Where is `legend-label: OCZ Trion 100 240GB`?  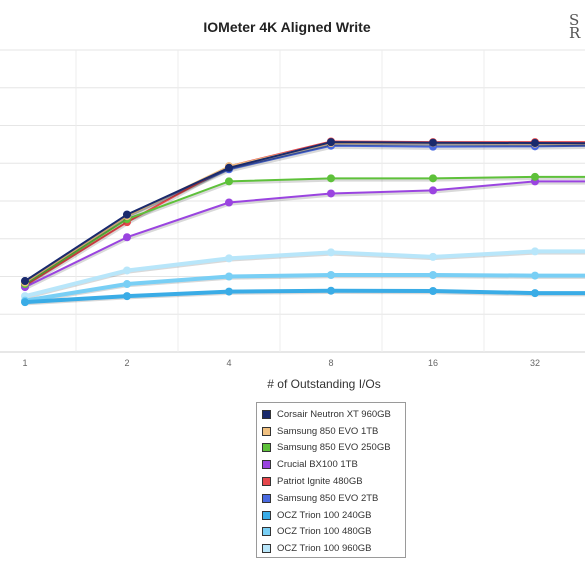
legend-label: OCZ Trion 100 240GB is located at coordinates (324, 515).